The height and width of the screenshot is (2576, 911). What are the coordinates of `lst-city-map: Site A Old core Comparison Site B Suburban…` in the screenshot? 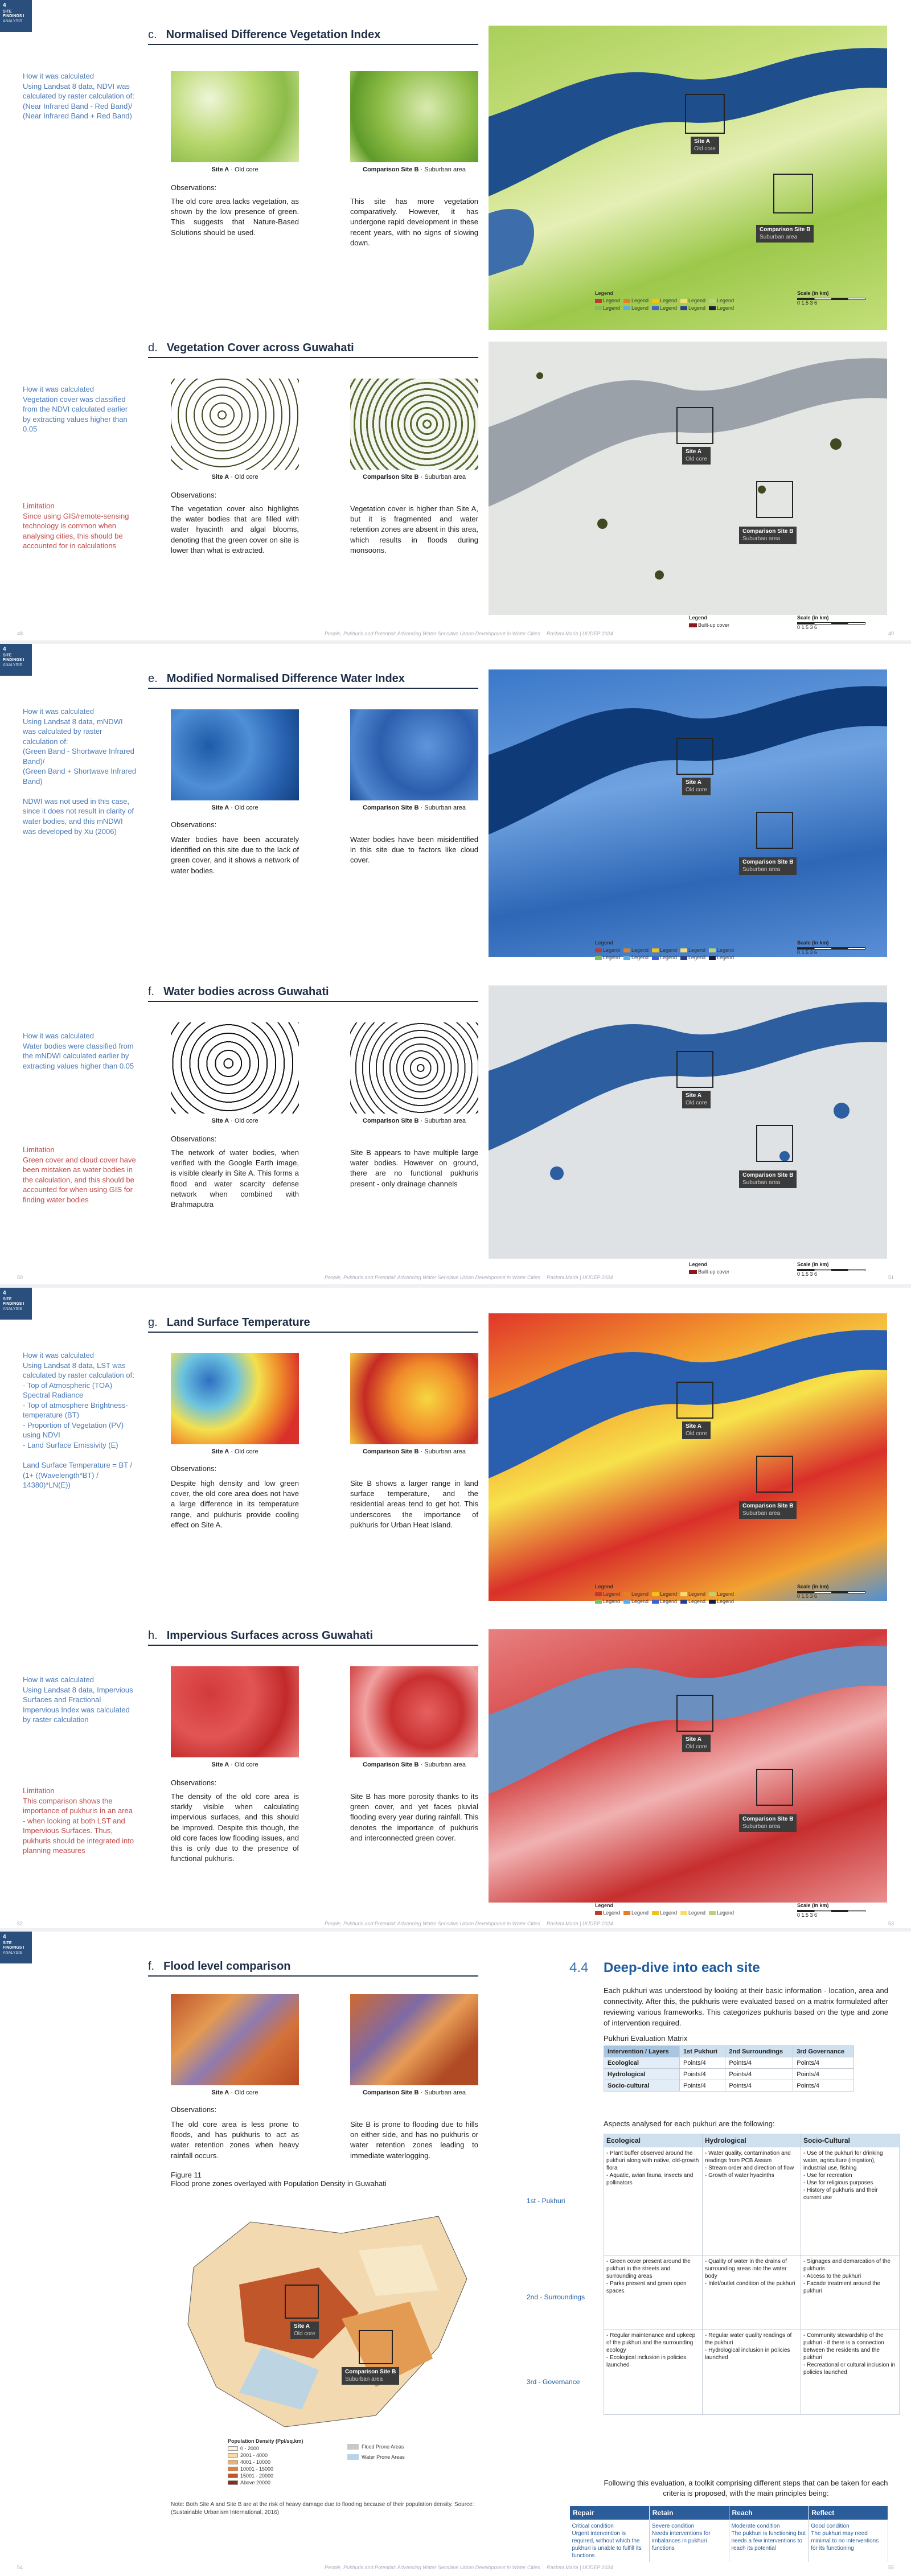 It's located at (688, 1457).